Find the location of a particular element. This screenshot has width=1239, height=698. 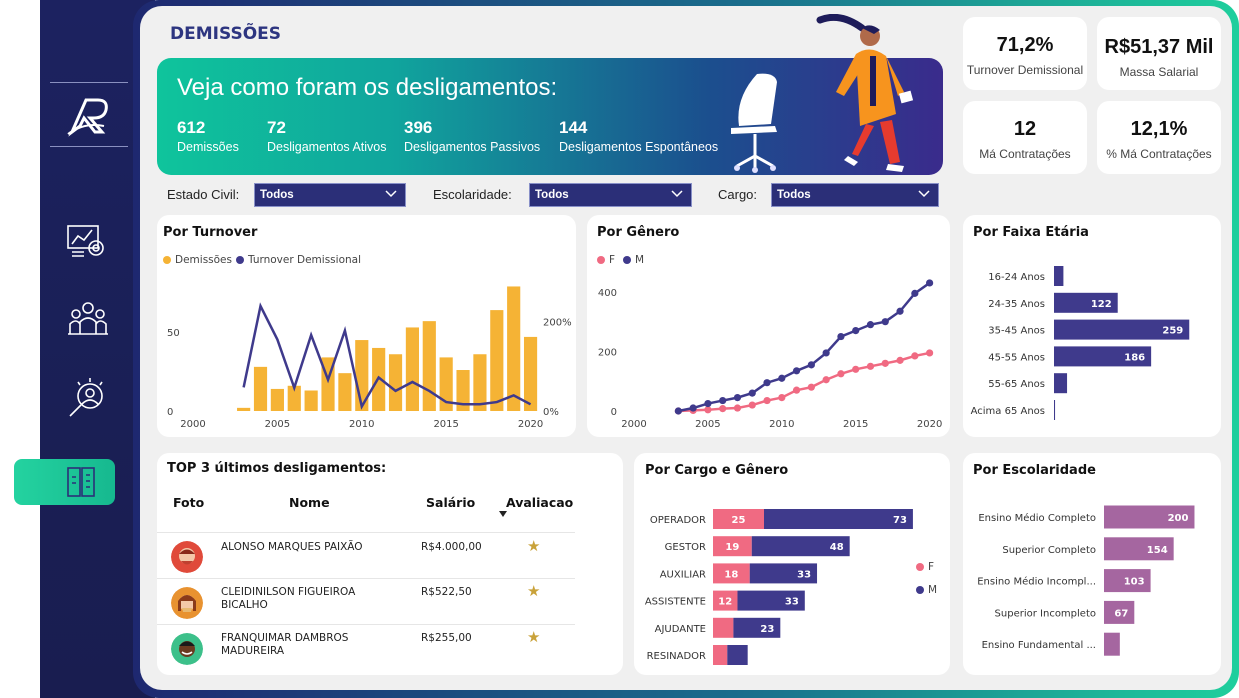

data-label: 33 is located at coordinates (792, 602).